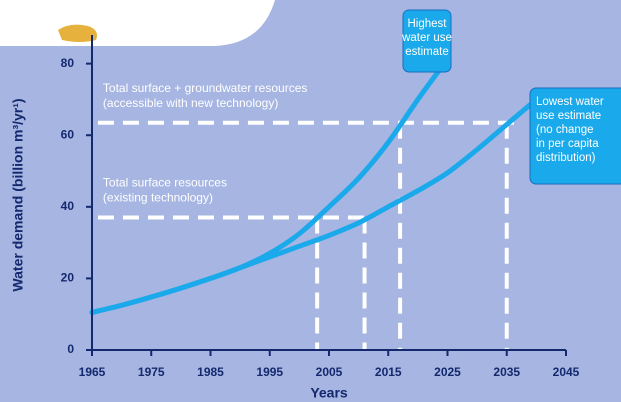 The width and height of the screenshot is (621, 402). What do you see at coordinates (568, 116) in the screenshot?
I see `callout-text: use estimate` at bounding box center [568, 116].